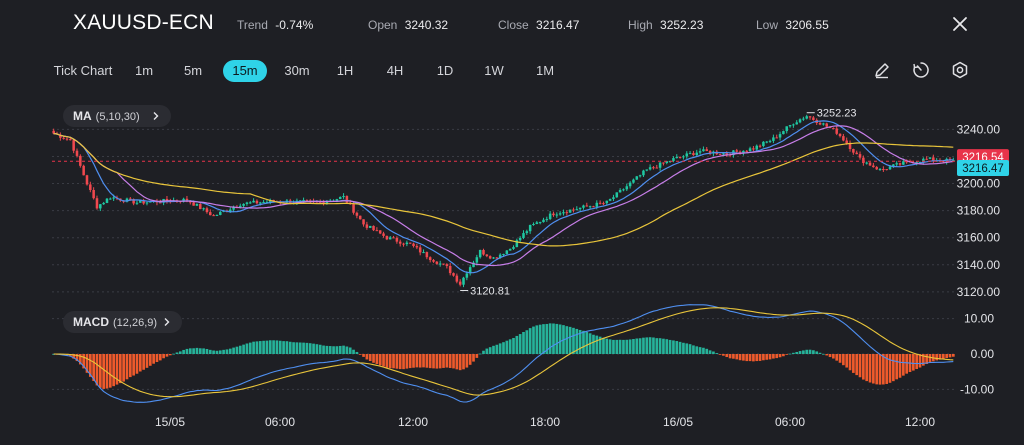  I want to click on timeframe-1h: 1H, so click(345, 70).